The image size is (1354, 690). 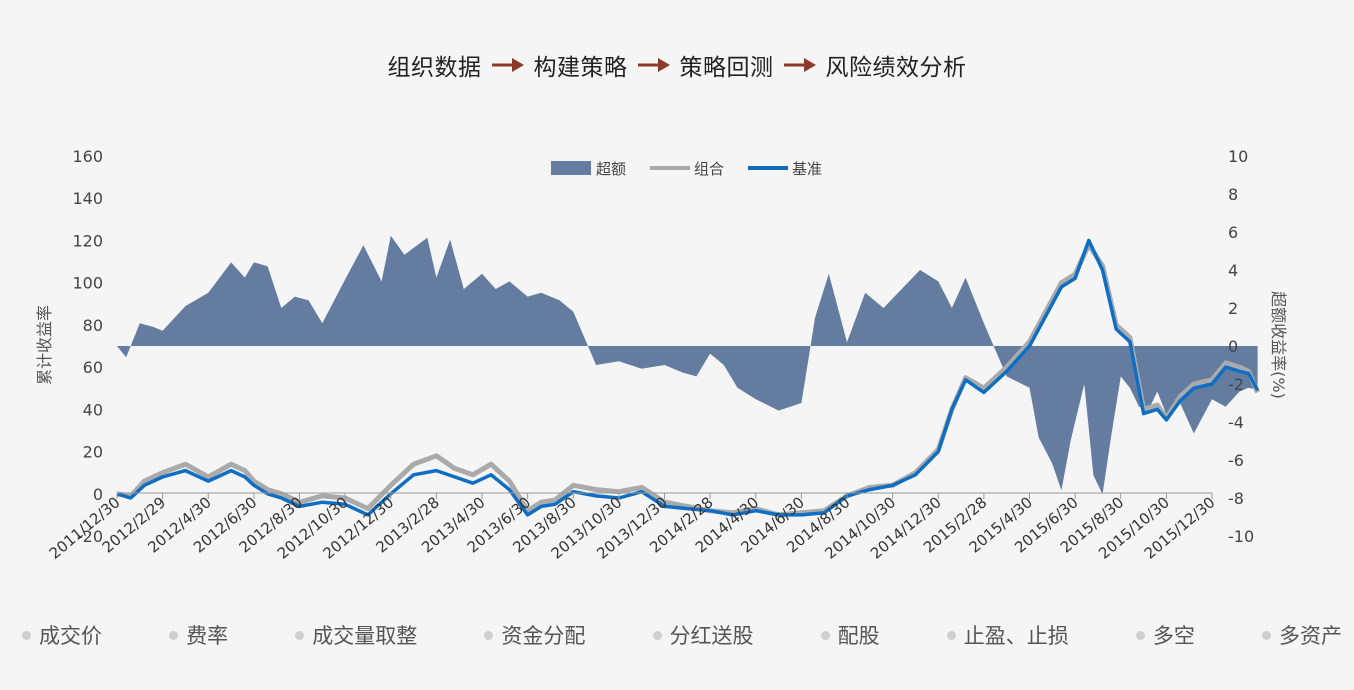 I want to click on feature-item: 资金分配, so click(x=534, y=635).